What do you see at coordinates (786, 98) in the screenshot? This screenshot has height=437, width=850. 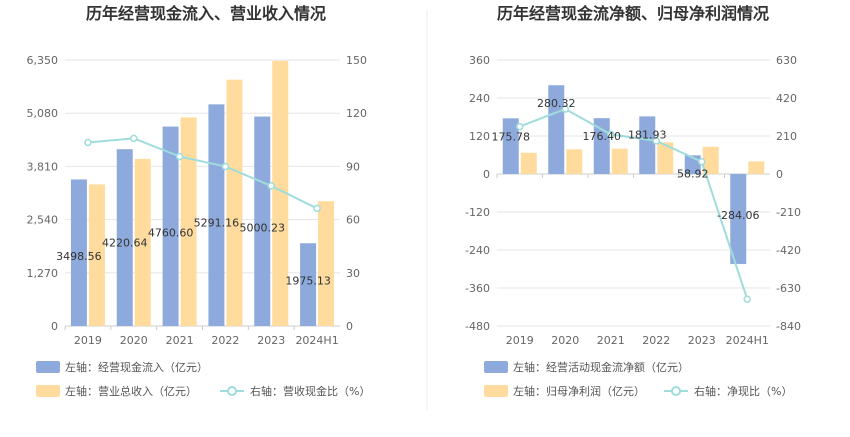 I see `y-right-tick-label: 420` at bounding box center [786, 98].